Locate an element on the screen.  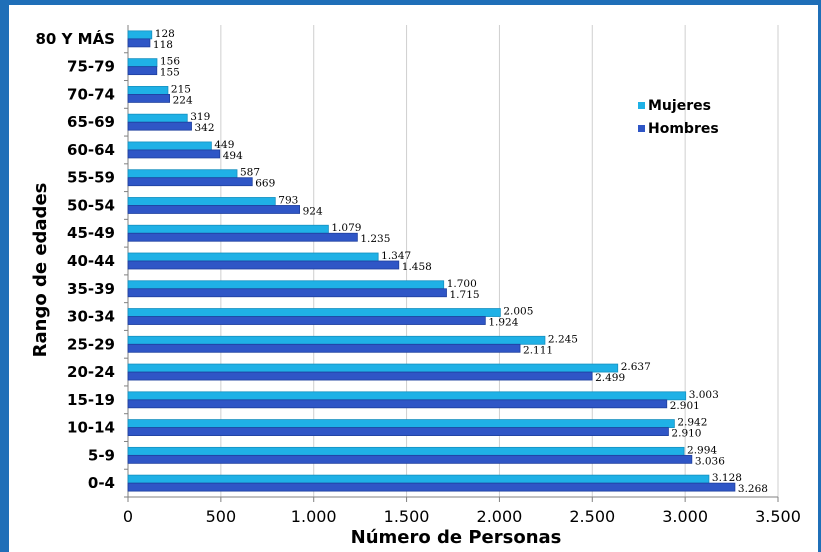
data-label-mujeres: 2.942 is located at coordinates (692, 423).